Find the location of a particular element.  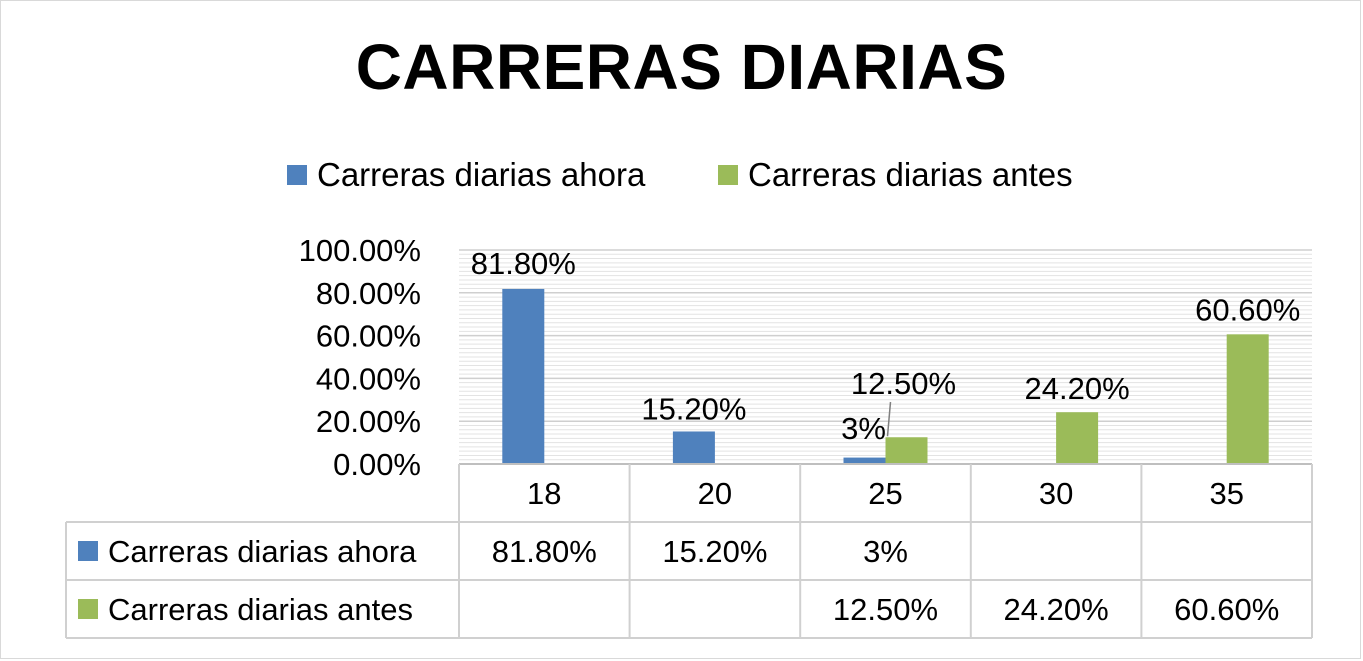

table-cell-antes-35: 60.60% is located at coordinates (1226, 609).